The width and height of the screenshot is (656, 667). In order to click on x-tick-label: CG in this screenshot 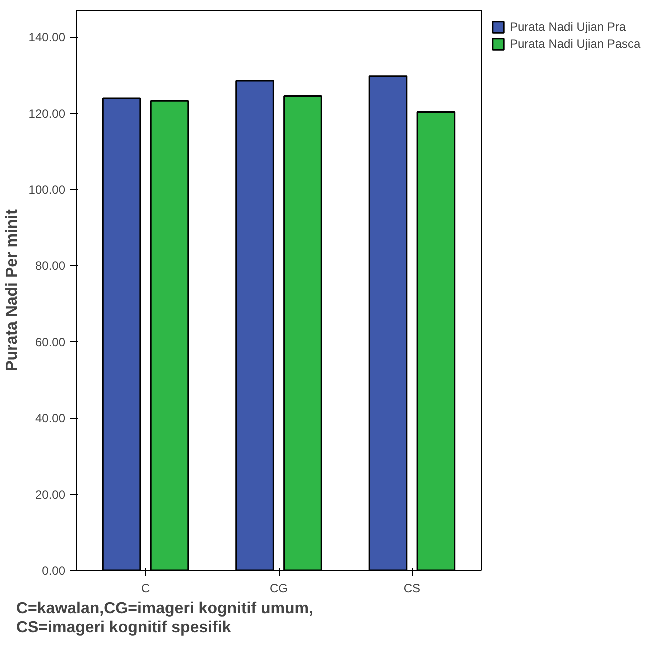, I will do `click(279, 589)`.